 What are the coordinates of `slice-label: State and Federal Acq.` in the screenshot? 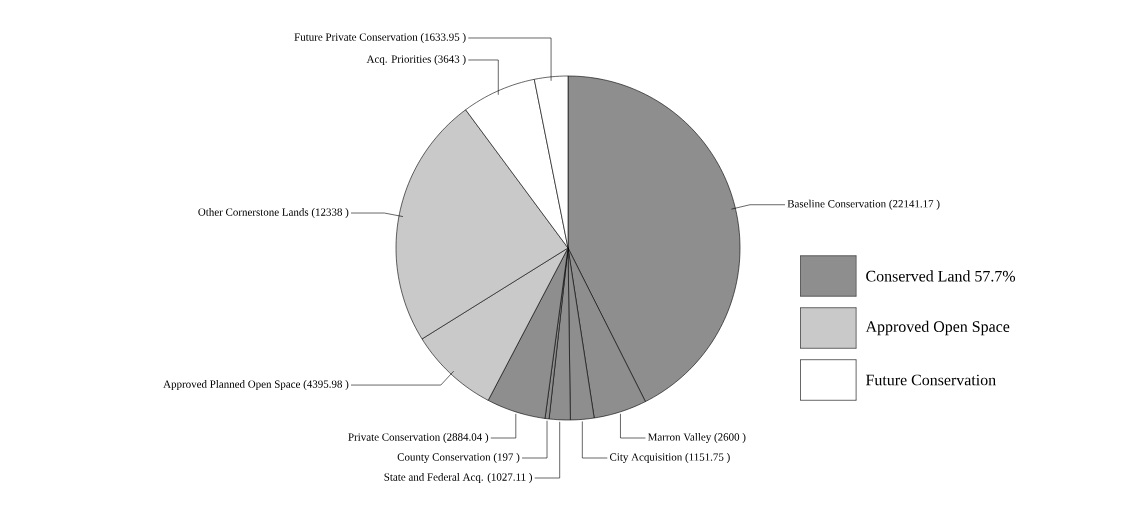 It's located at (433, 478).